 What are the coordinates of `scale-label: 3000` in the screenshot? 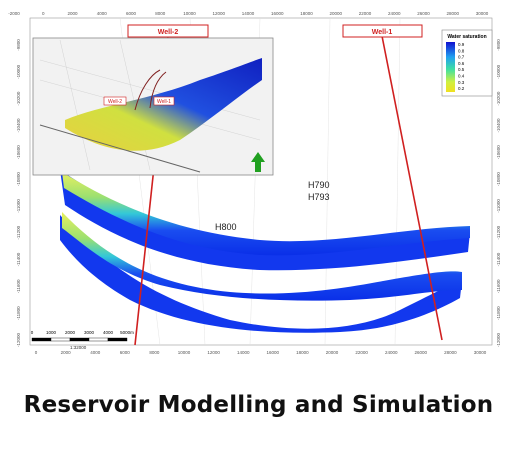 It's located at (89, 332).